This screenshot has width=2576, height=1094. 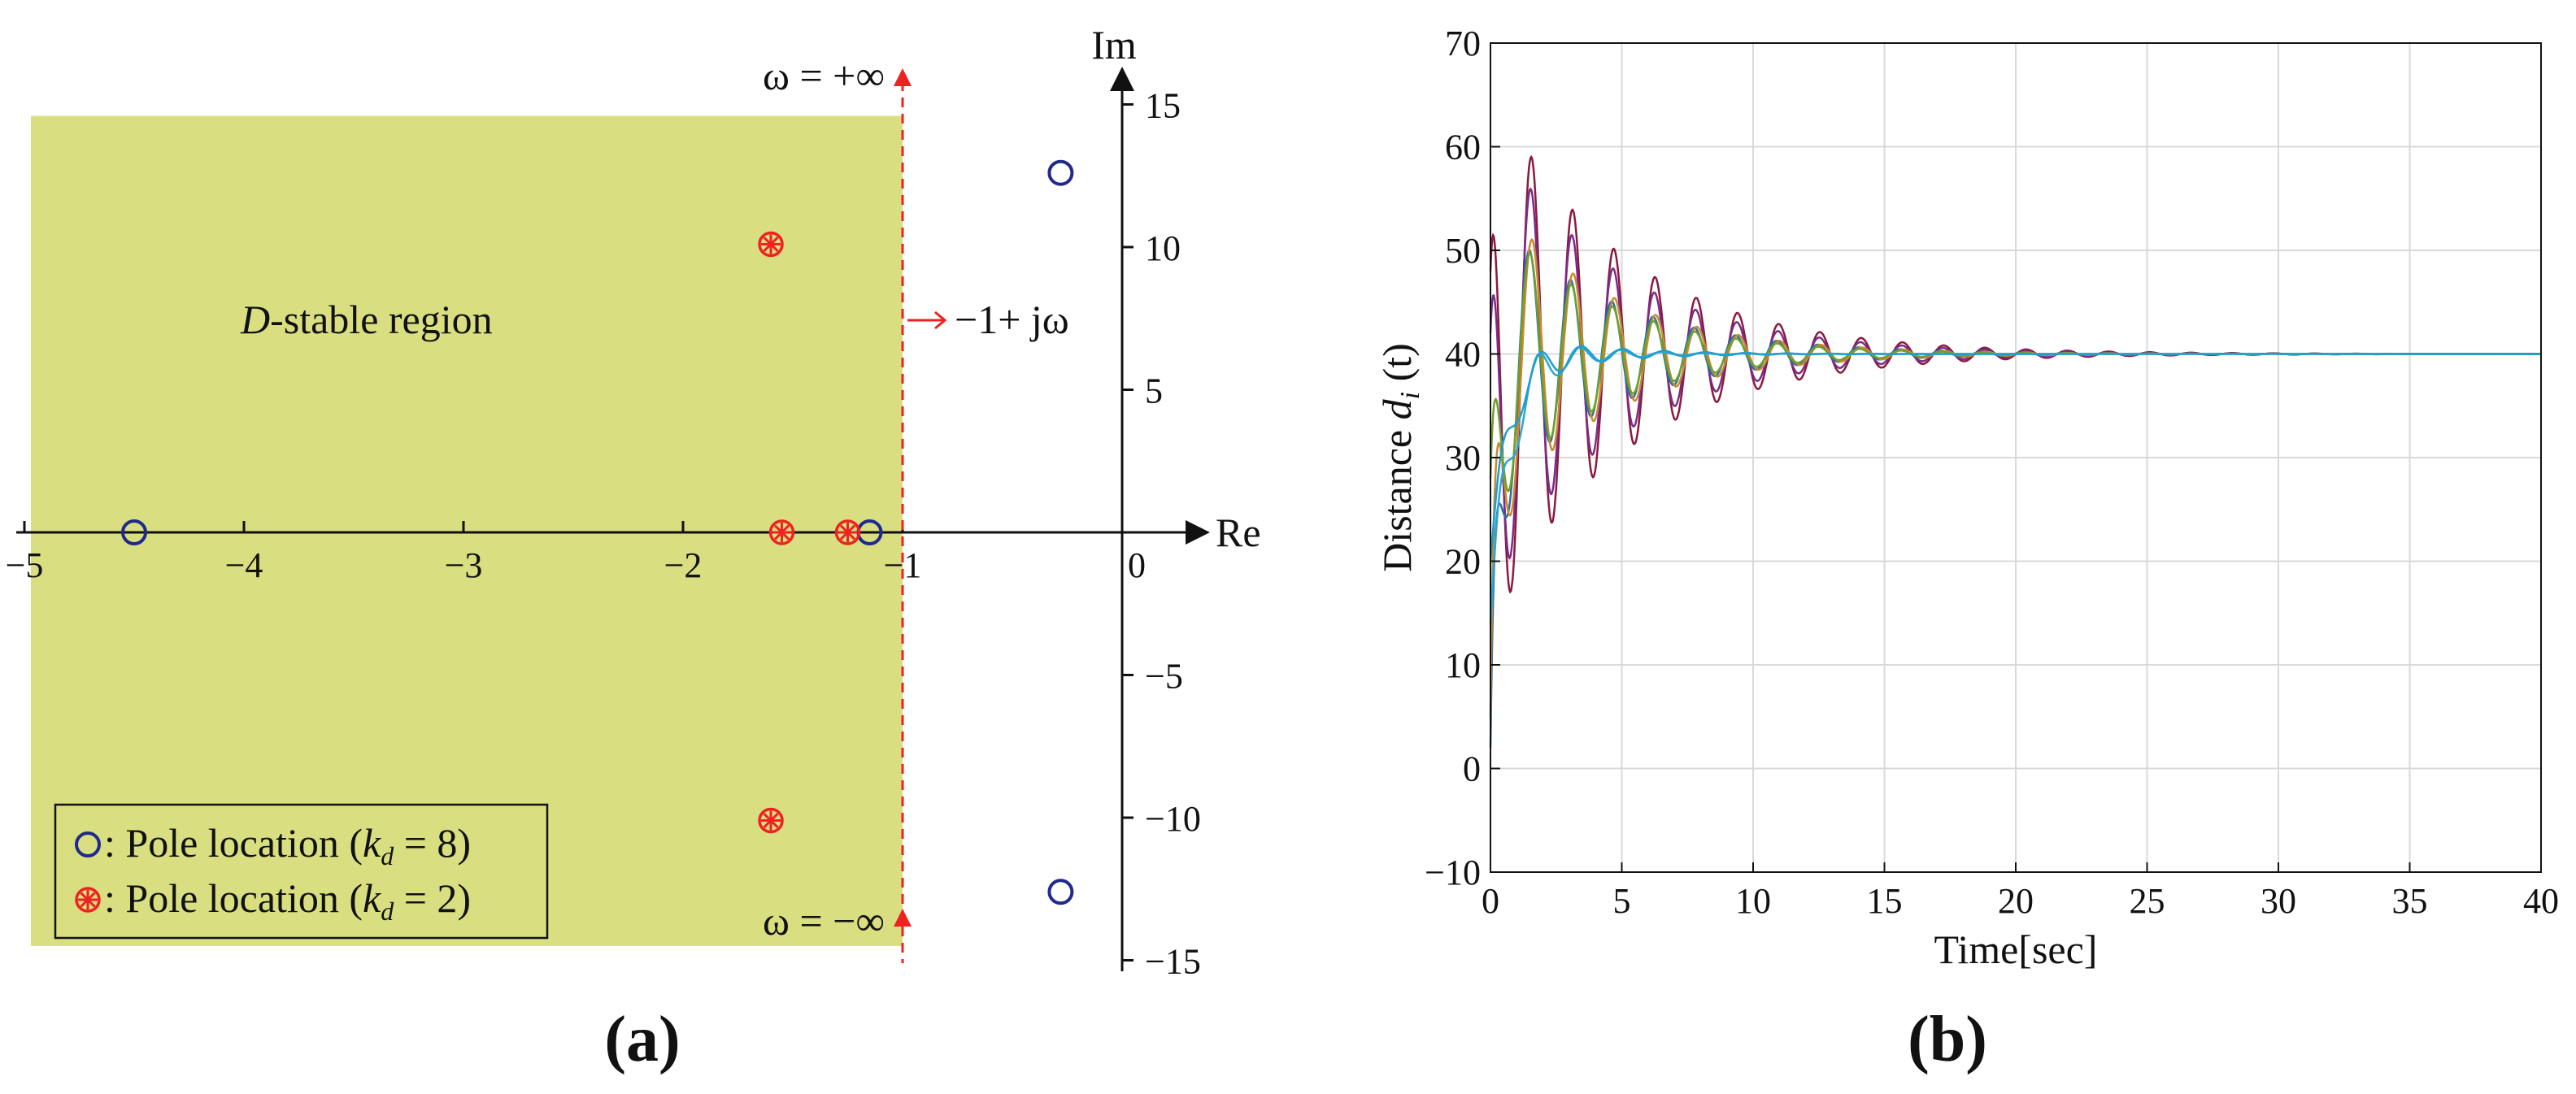 I want to click on subcaption-b: (b), so click(x=1947, y=1039).